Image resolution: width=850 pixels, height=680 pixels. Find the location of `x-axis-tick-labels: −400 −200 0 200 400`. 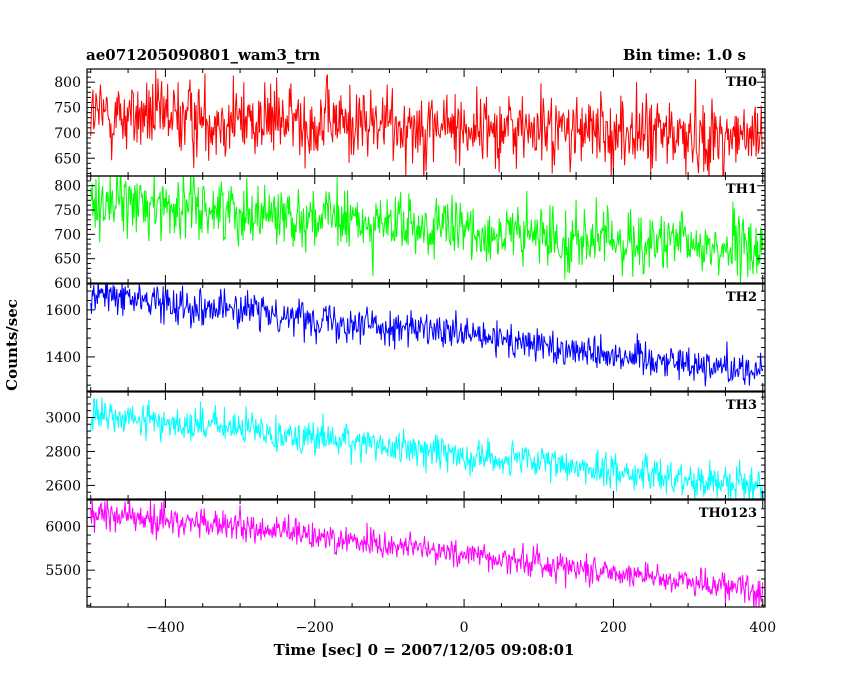

x-axis-tick-labels: −400 −200 0 200 400 is located at coordinates (461, 628).